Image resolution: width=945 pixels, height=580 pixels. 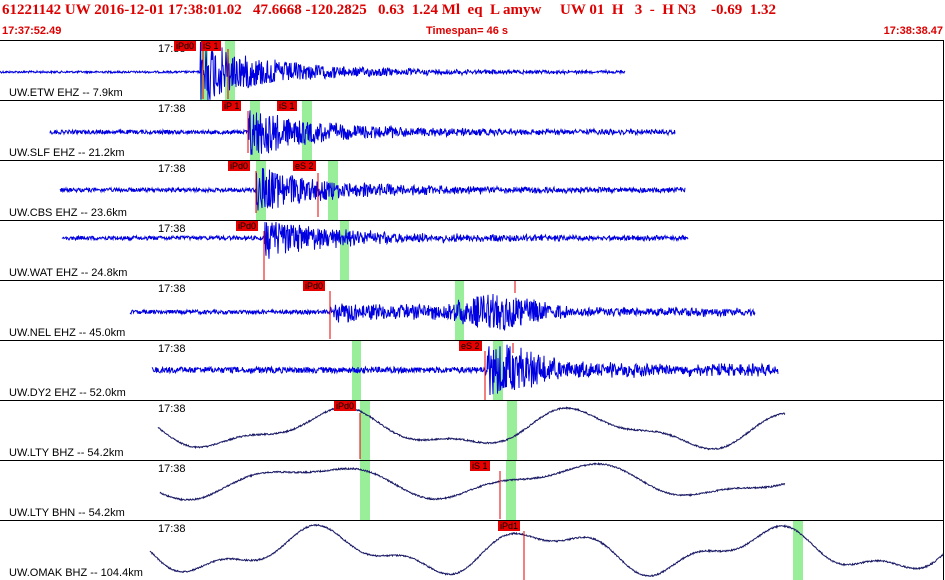 What do you see at coordinates (76, 573) in the screenshot?
I see `channel-label: UW.OMAK BHZ -- 104.4km` at bounding box center [76, 573].